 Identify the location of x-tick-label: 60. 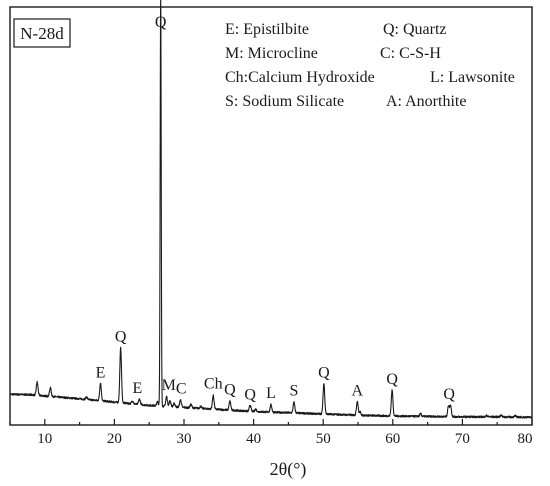
(392, 439).